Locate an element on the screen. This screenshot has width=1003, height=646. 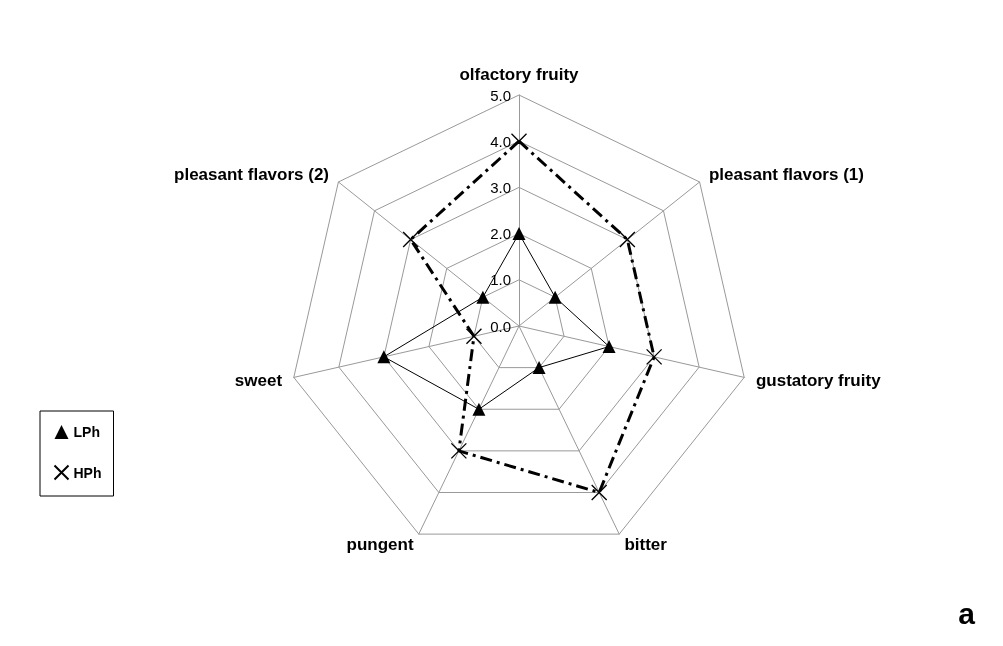
spoke-label: pleasant flavors (2) is located at coordinates (252, 174).